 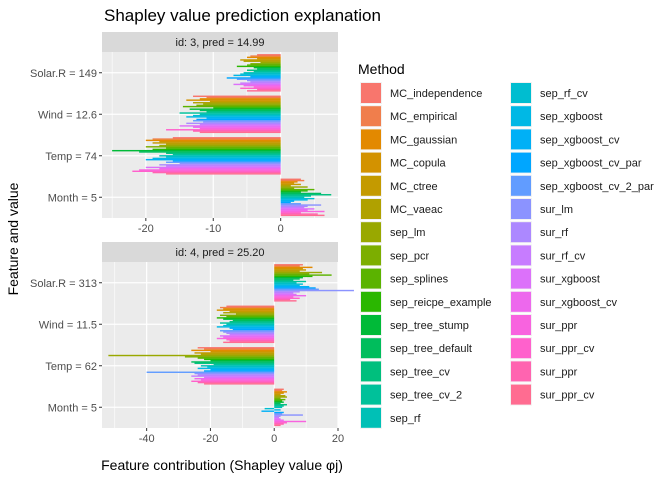 What do you see at coordinates (431, 349) in the screenshot?
I see `legend-label: sep_tree_default` at bounding box center [431, 349].